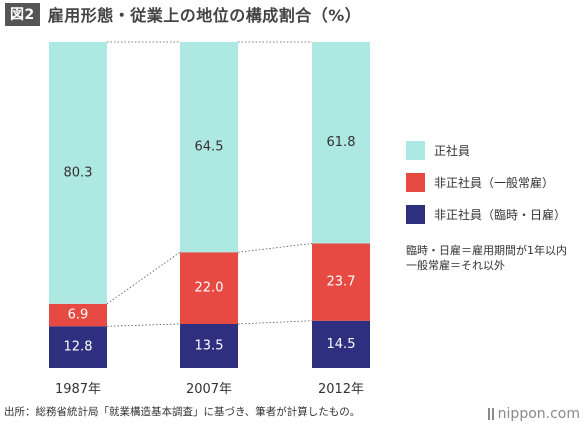 This screenshot has height=426, width=584. What do you see at coordinates (455, 265) in the screenshot?
I see `note-line-general: 一般常雇＝それ以外` at bounding box center [455, 265].